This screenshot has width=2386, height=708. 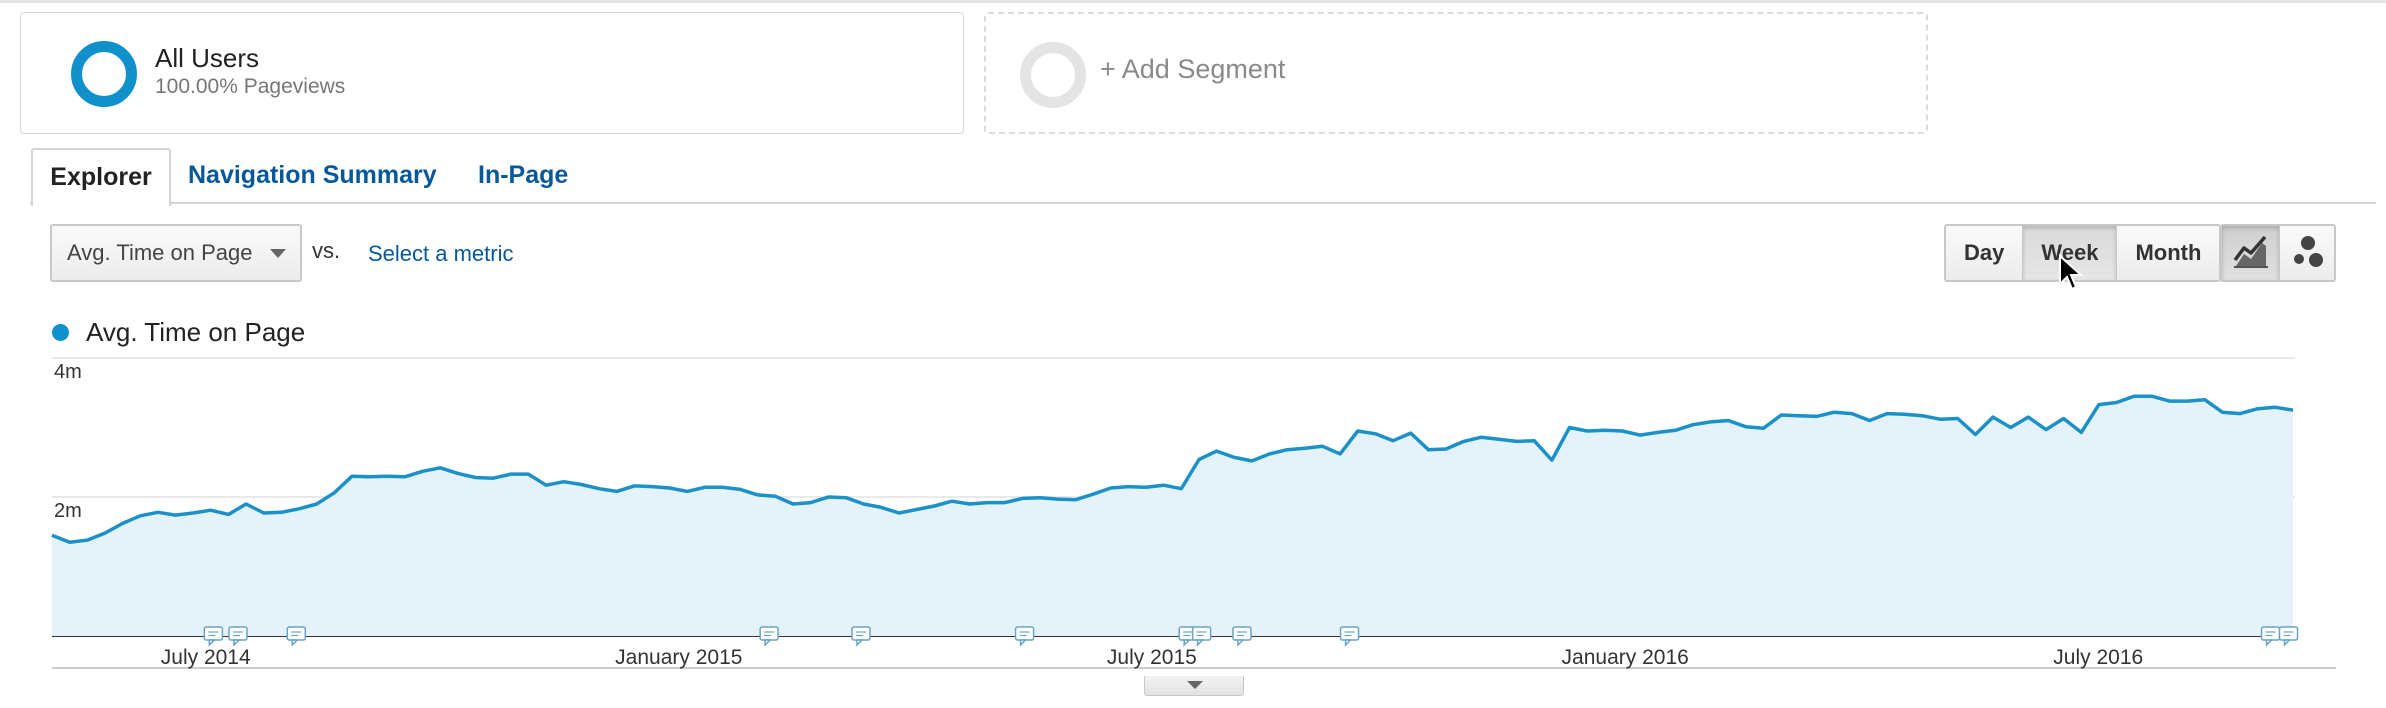 I want to click on day-button: Day, so click(x=1985, y=253).